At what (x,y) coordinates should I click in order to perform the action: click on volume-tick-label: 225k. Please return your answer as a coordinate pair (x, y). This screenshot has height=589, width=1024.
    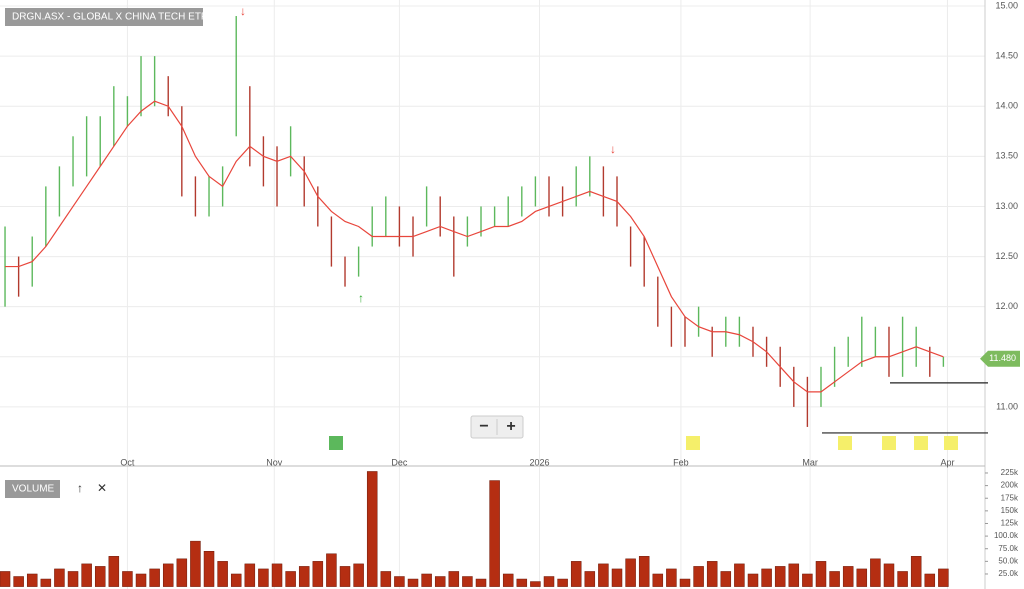
    Looking at the image, I should click on (1010, 472).